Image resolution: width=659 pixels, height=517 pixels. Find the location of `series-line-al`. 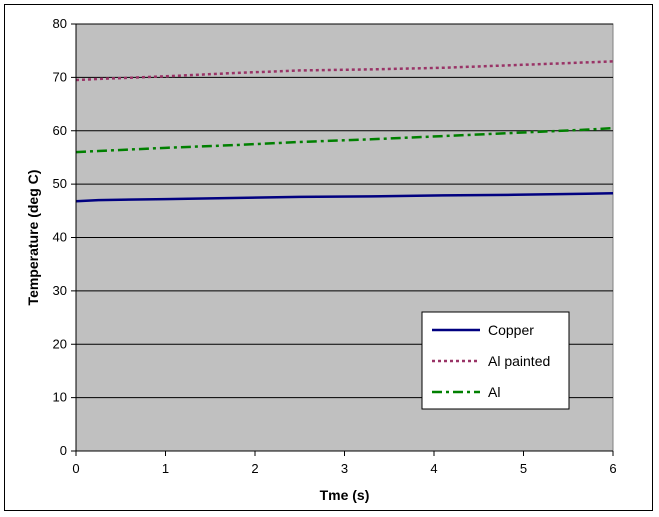

series-line-al is located at coordinates (344, 140).